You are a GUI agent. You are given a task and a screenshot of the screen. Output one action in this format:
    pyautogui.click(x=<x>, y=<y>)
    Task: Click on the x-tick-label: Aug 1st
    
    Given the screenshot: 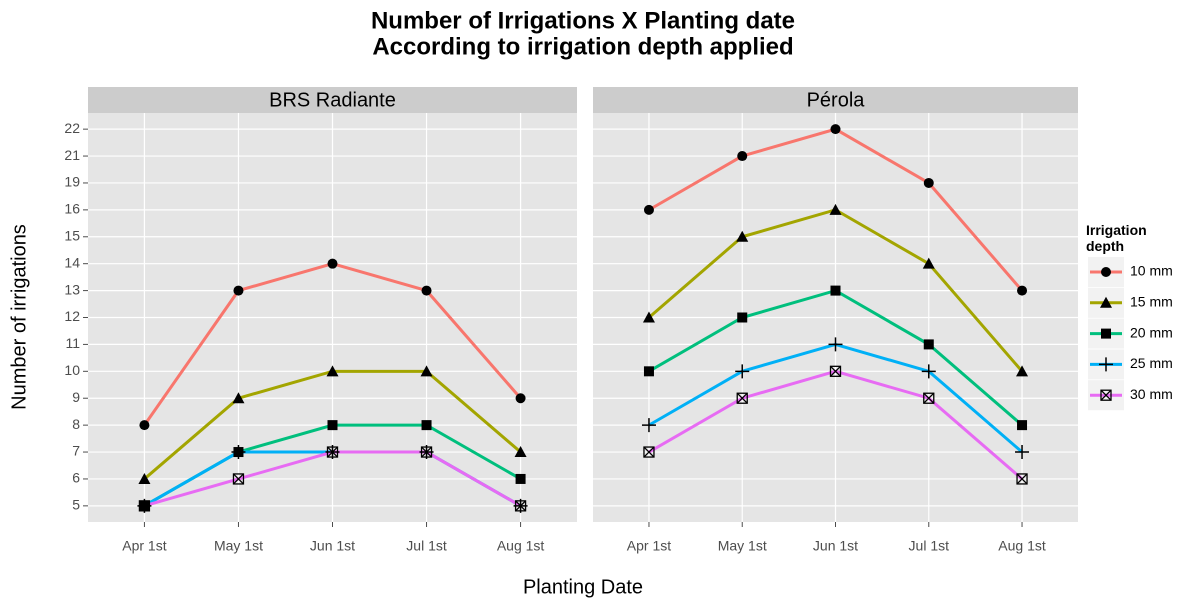 What is the action you would take?
    pyautogui.click(x=521, y=546)
    